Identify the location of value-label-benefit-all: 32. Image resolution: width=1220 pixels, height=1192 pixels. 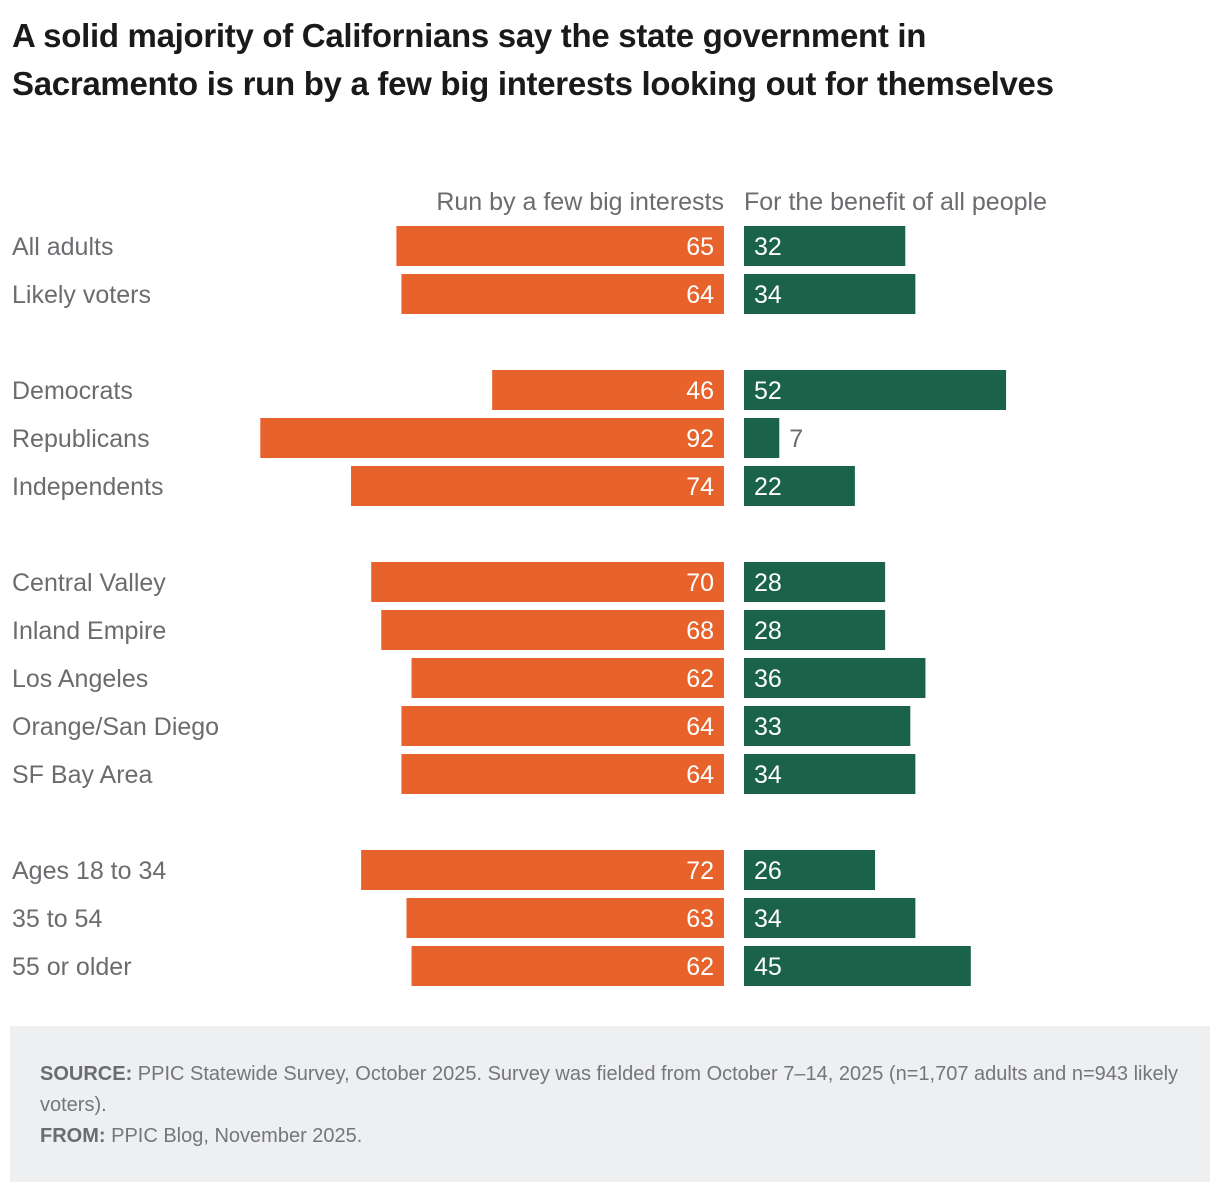
(768, 247).